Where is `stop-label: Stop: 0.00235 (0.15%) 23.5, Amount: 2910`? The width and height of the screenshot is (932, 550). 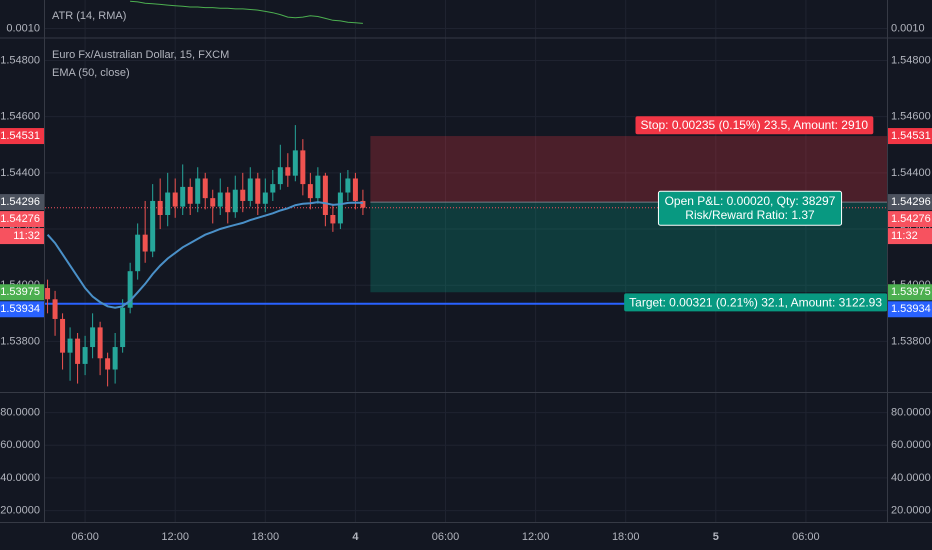
stop-label: Stop: 0.00235 (0.15%) 23.5, Amount: 2910 is located at coordinates (755, 125).